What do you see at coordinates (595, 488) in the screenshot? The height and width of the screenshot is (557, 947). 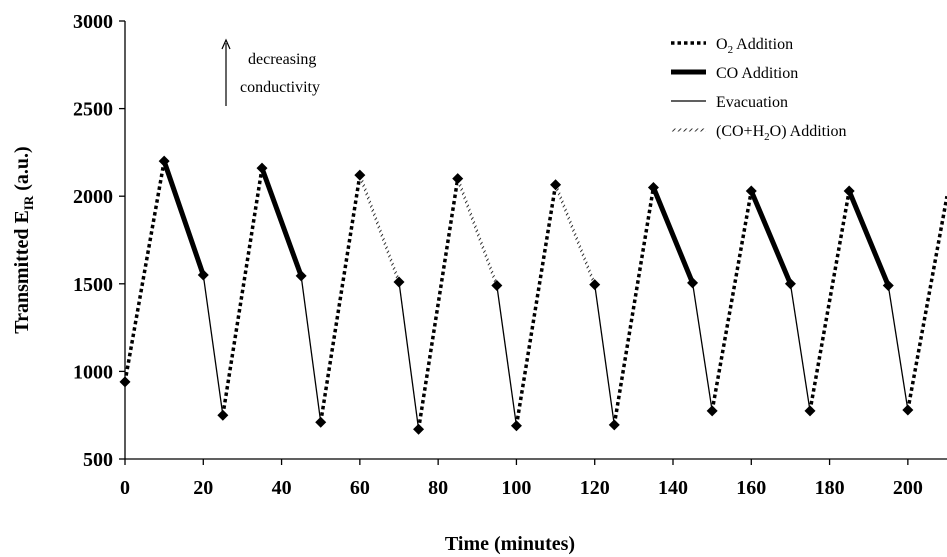 I see `x-tick-label: 120` at bounding box center [595, 488].